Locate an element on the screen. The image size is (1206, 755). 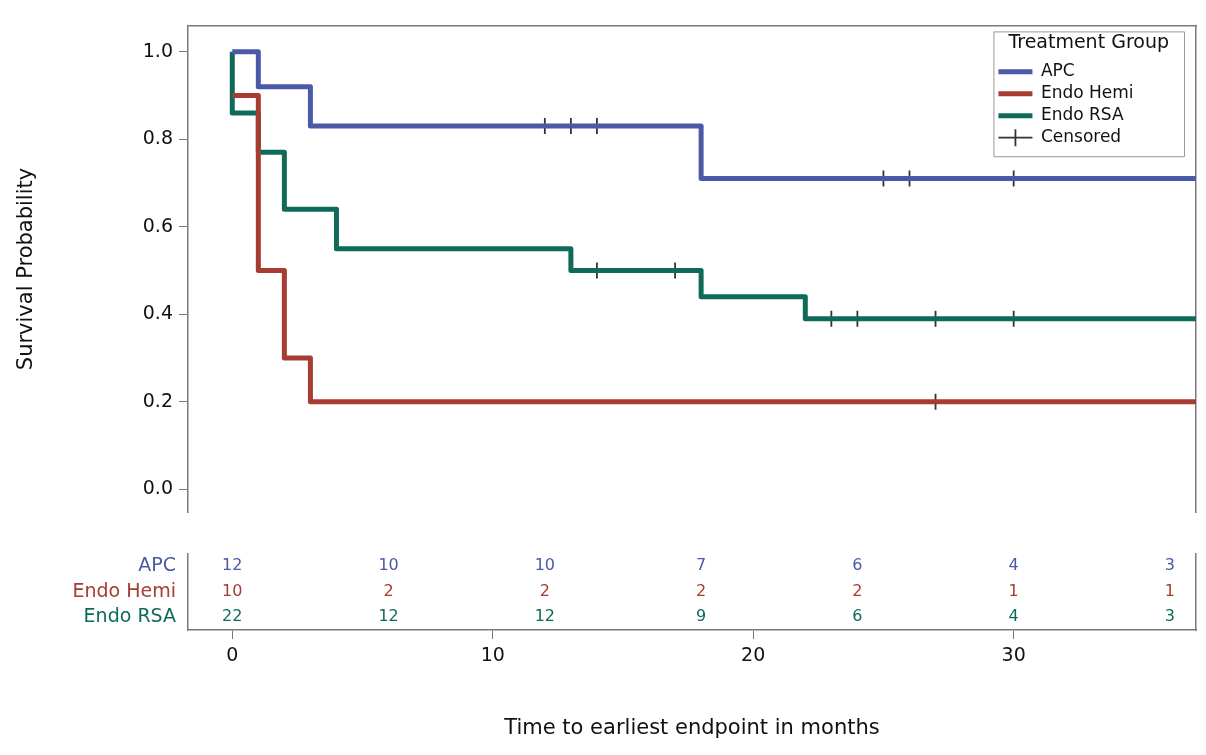
data-label: 9 is located at coordinates (701, 616).